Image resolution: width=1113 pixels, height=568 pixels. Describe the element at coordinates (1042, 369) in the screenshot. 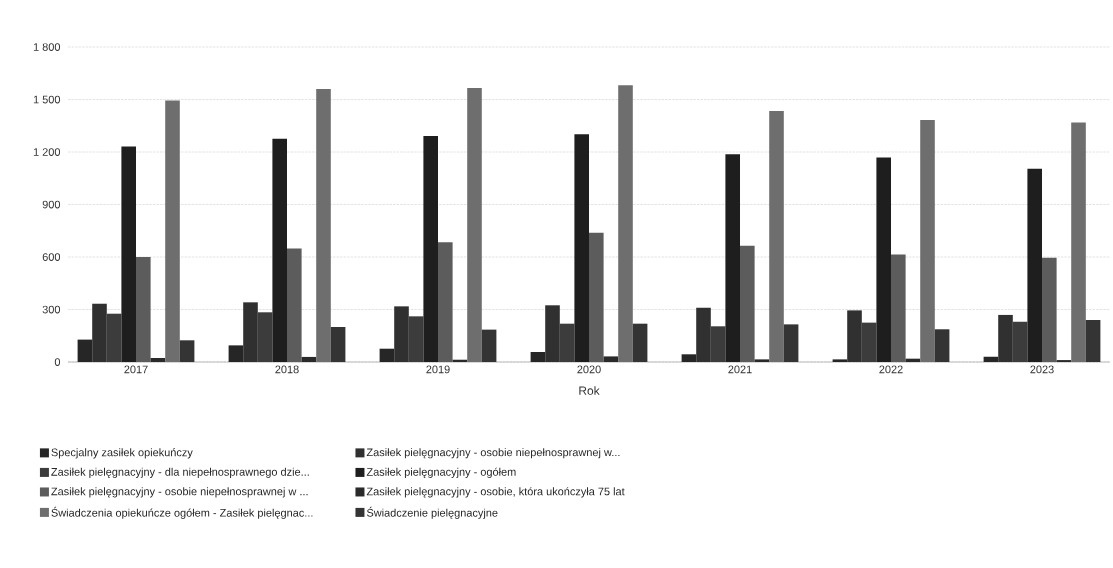

I see `x-tick-label: 2023` at that location.